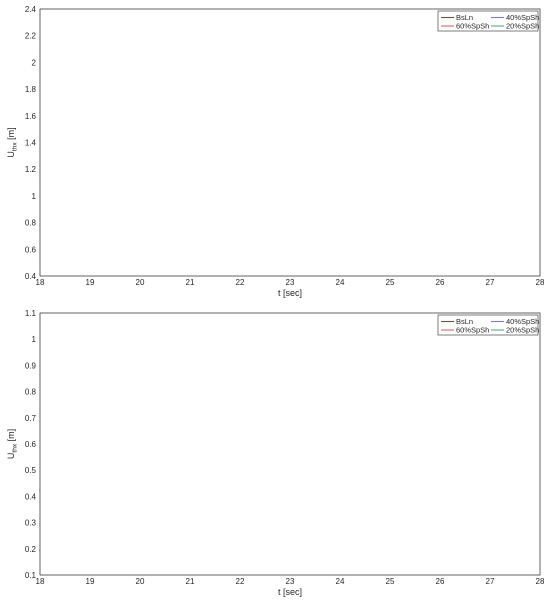  What do you see at coordinates (31, 313) in the screenshot?
I see `y-tick-label: 1.1` at bounding box center [31, 313].